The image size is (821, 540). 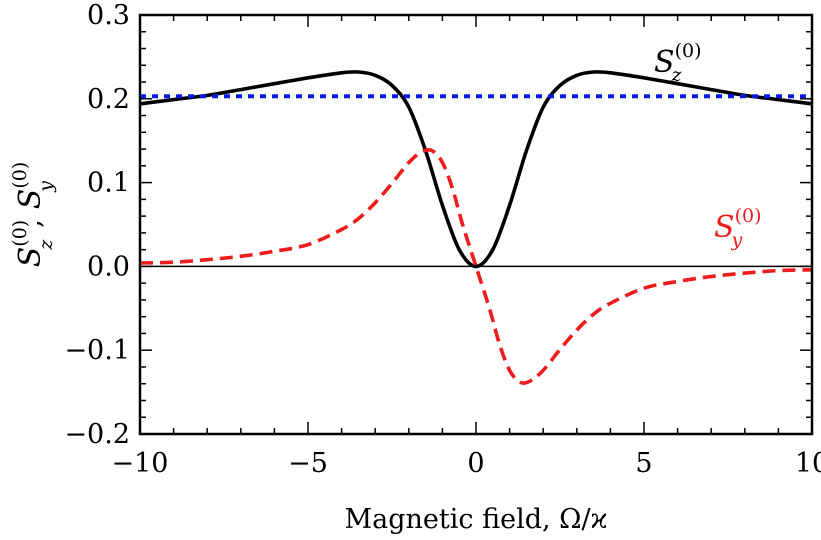 What do you see at coordinates (108, 15) in the screenshot?
I see `y-tick-label: 0.3` at bounding box center [108, 15].